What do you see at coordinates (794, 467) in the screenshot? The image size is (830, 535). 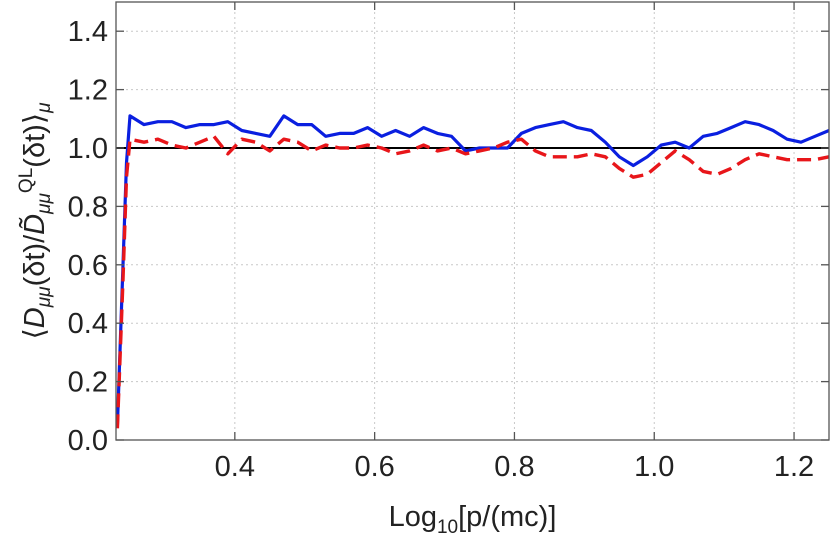 I see `x-tick-label-4: 1.2` at bounding box center [794, 467].